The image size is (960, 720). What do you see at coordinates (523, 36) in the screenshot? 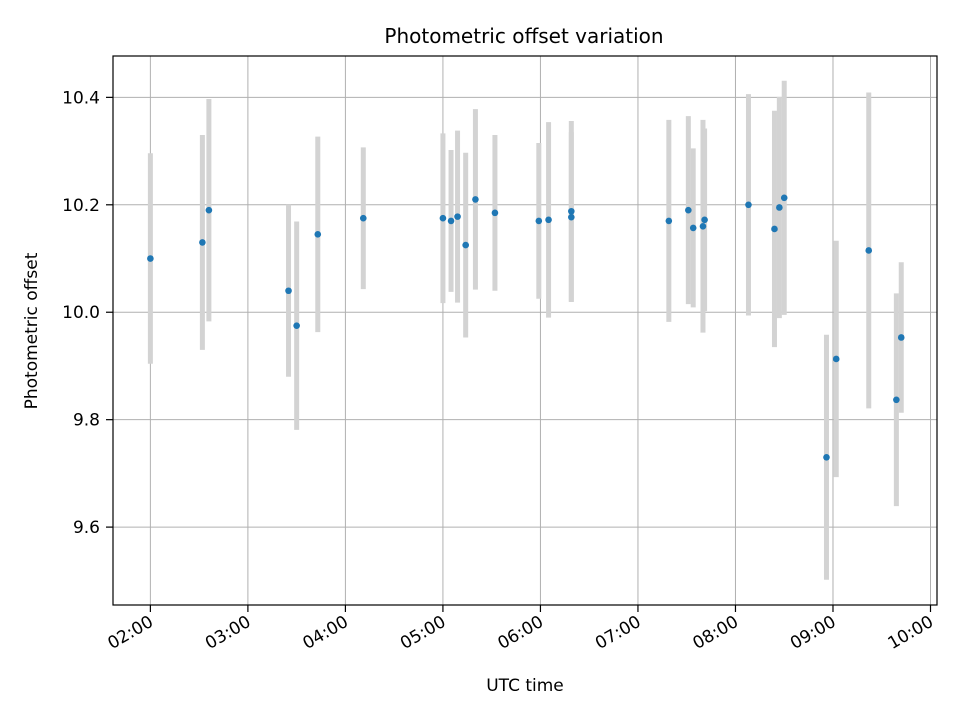
I see `chart-title: Photometric offset variation` at bounding box center [523, 36].